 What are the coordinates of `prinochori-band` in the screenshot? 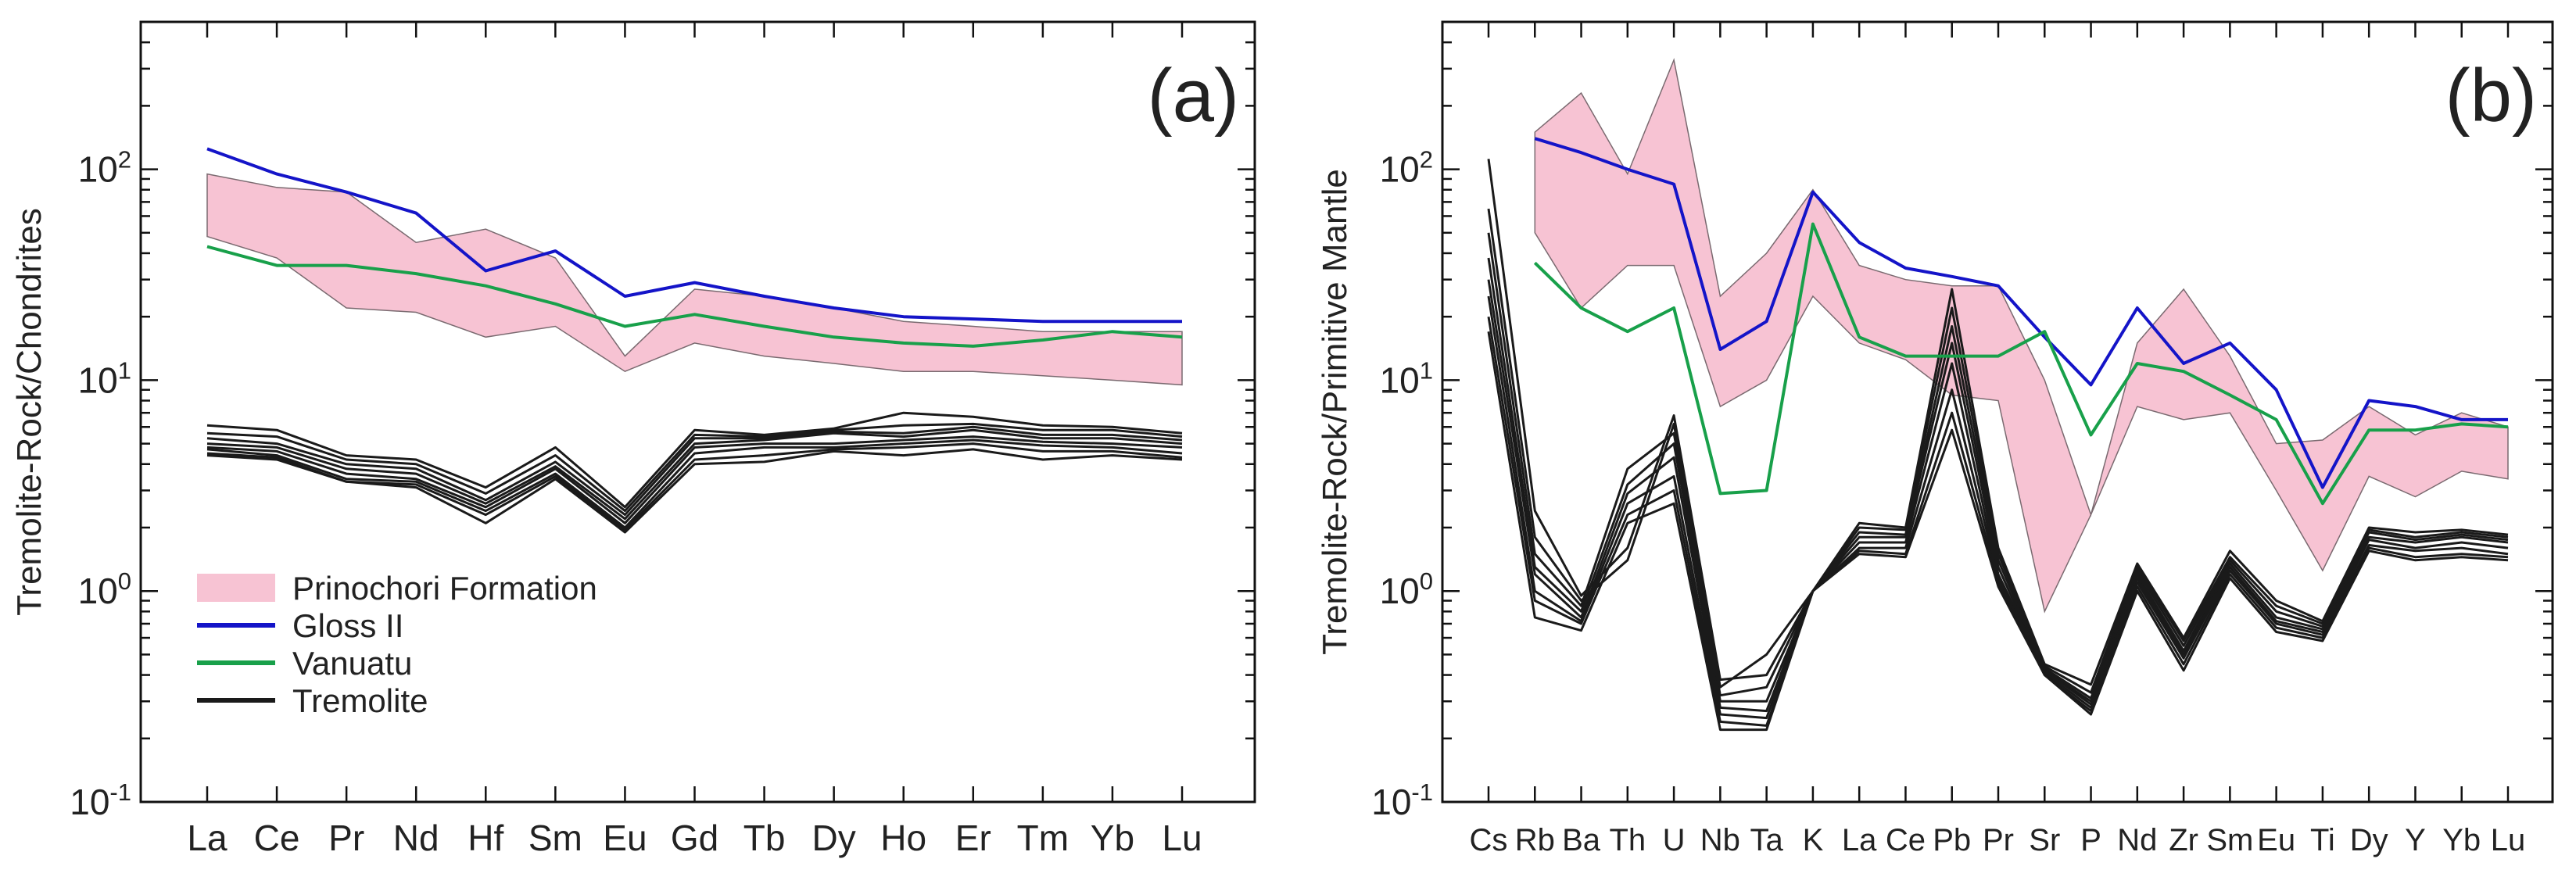 It's located at (694, 279).